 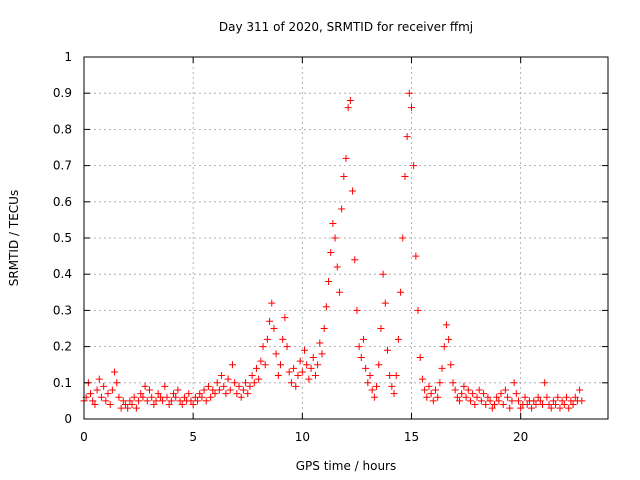 I want to click on x-axis-label: GPS time / hours, so click(x=346, y=466).